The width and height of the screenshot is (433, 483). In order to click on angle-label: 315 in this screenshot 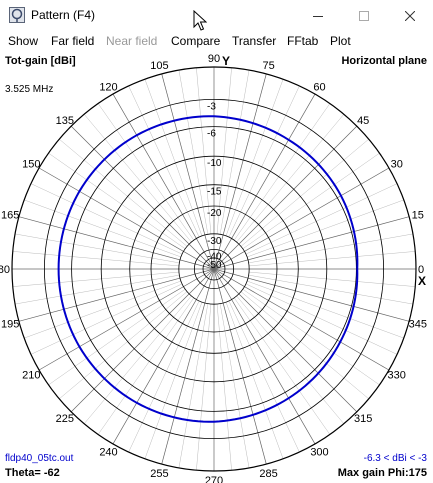, I will do `click(363, 419)`.